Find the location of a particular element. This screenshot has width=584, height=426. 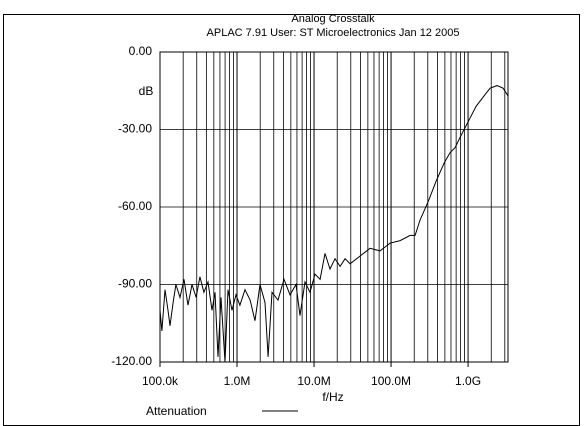

x-tick-label: 1.0M is located at coordinates (237, 381).